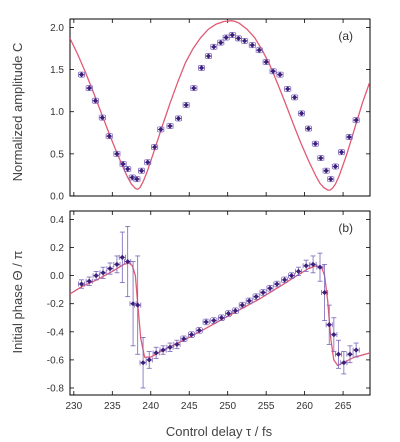 Image resolution: width=400 pixels, height=442 pixels. Describe the element at coordinates (345, 36) in the screenshot. I see `panel-label-a: (a)` at that location.